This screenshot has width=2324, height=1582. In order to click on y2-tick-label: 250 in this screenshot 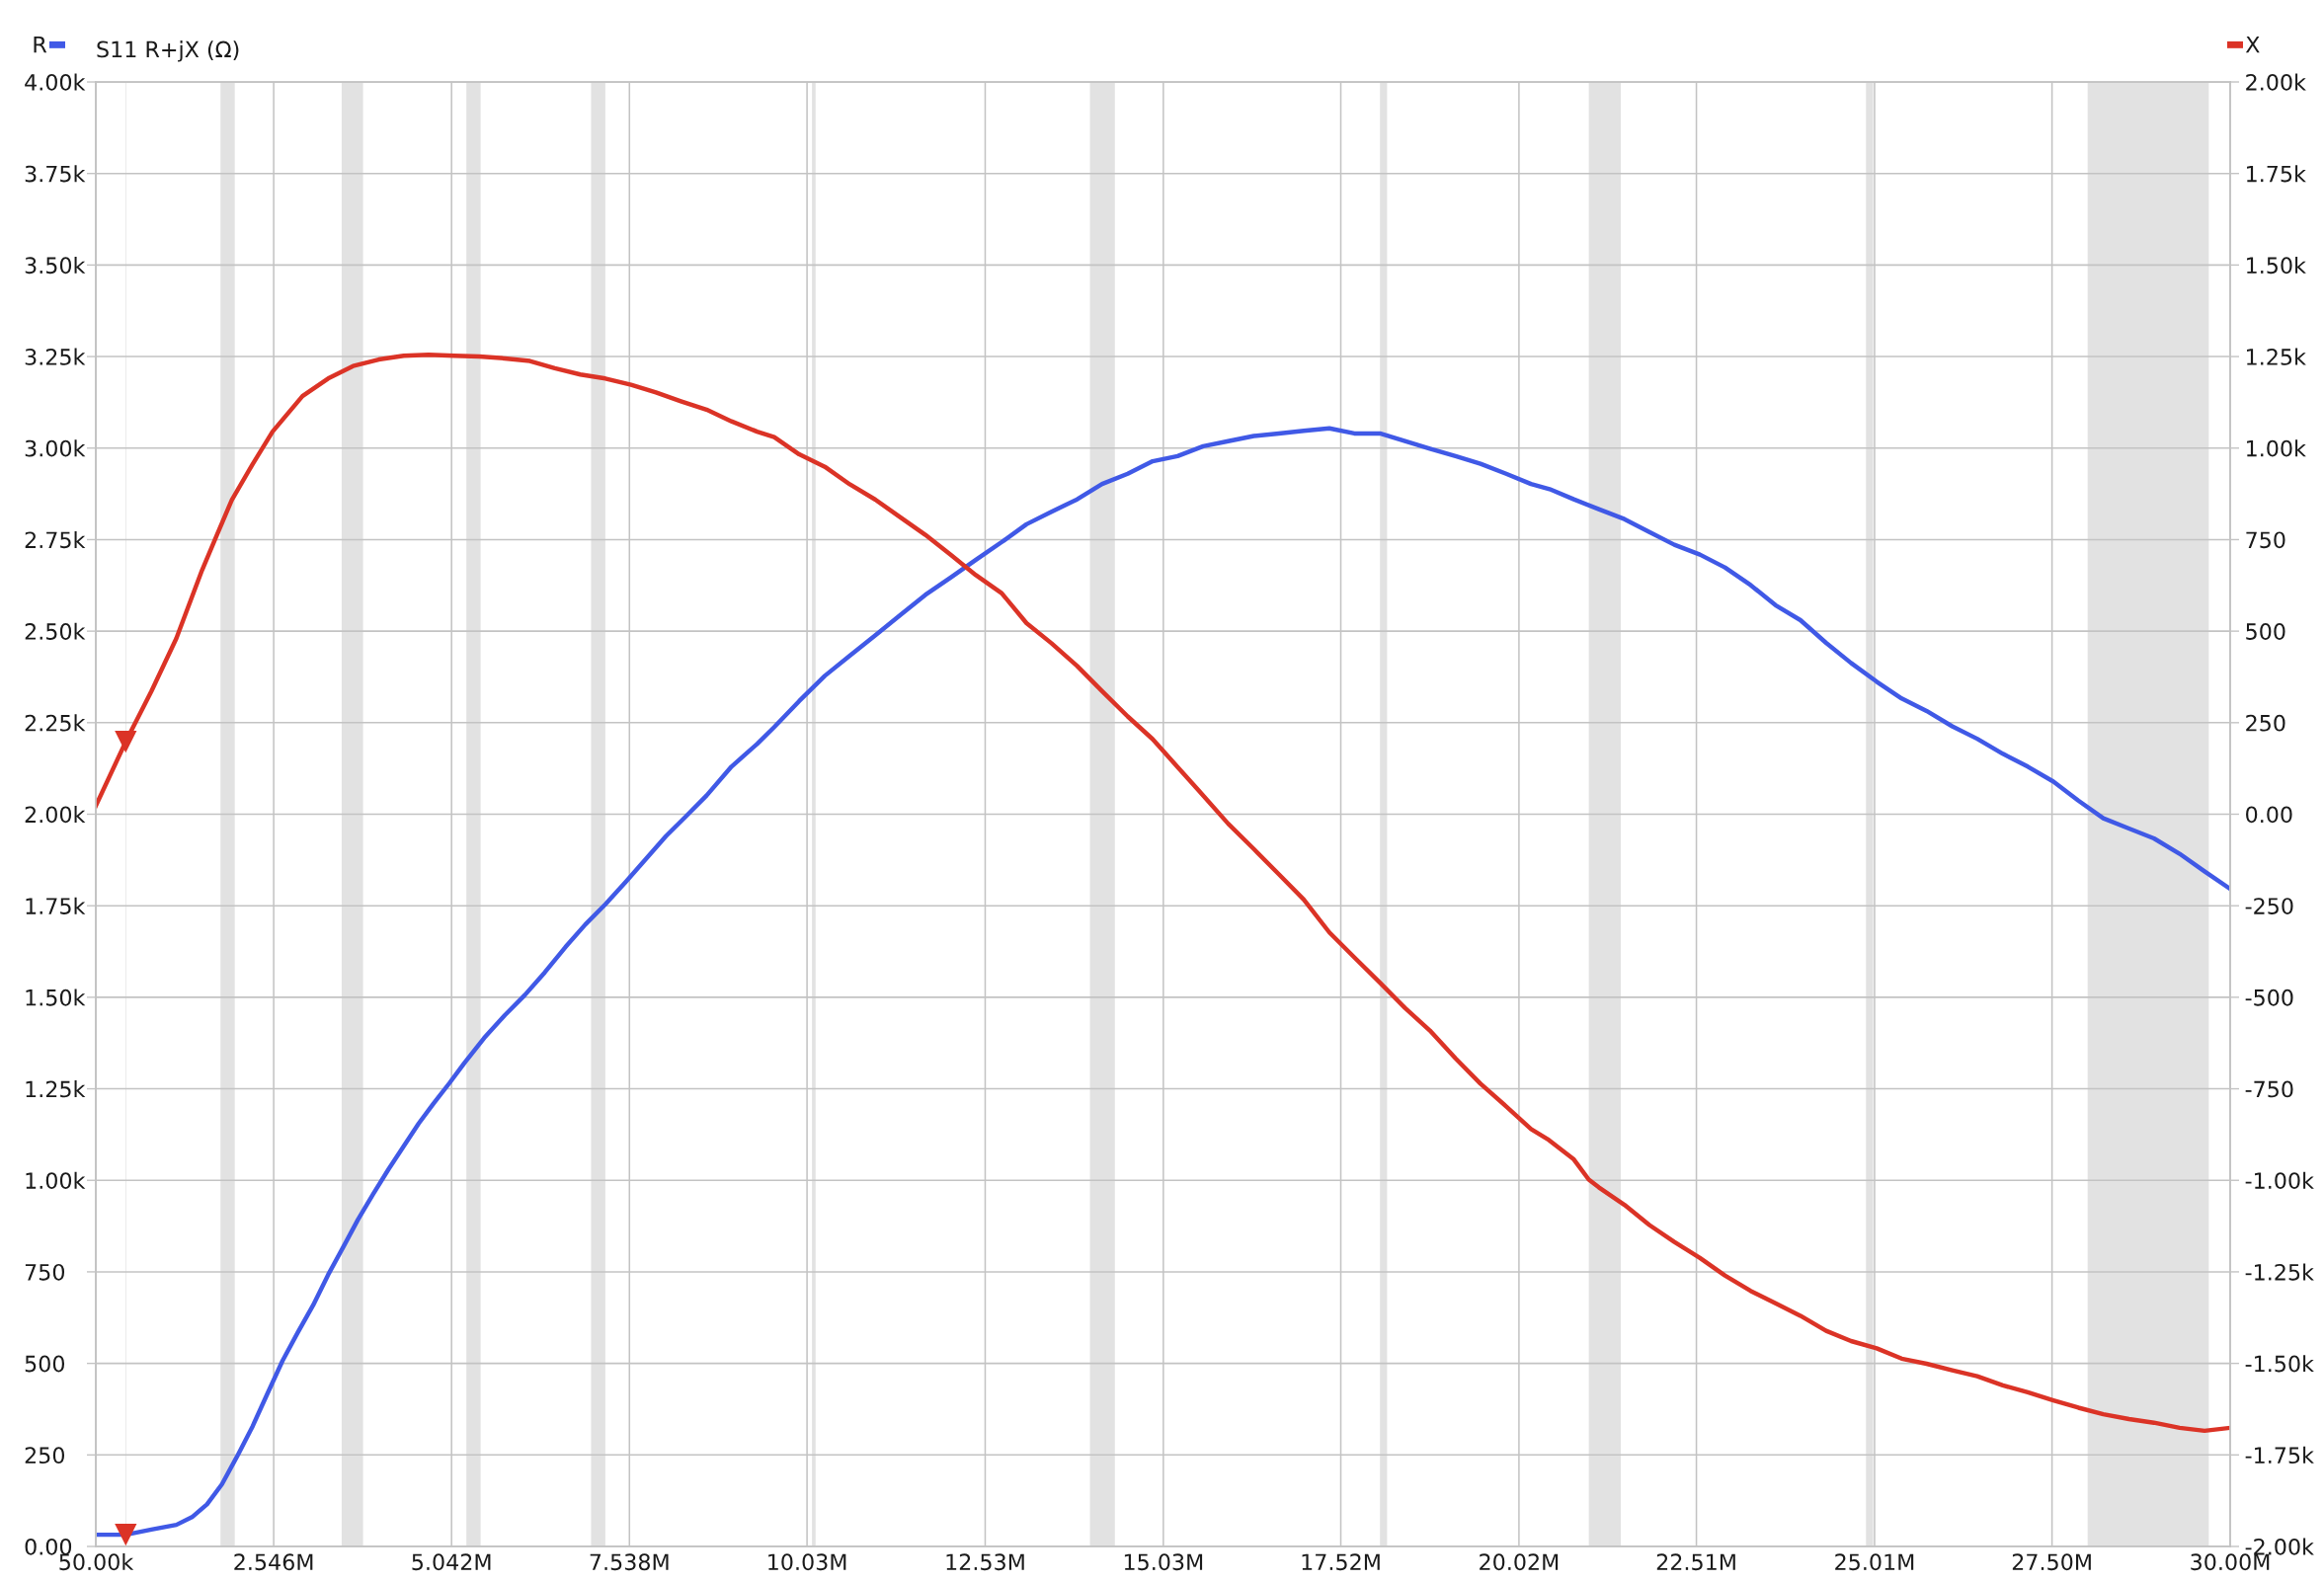, I will do `click(2265, 723)`.